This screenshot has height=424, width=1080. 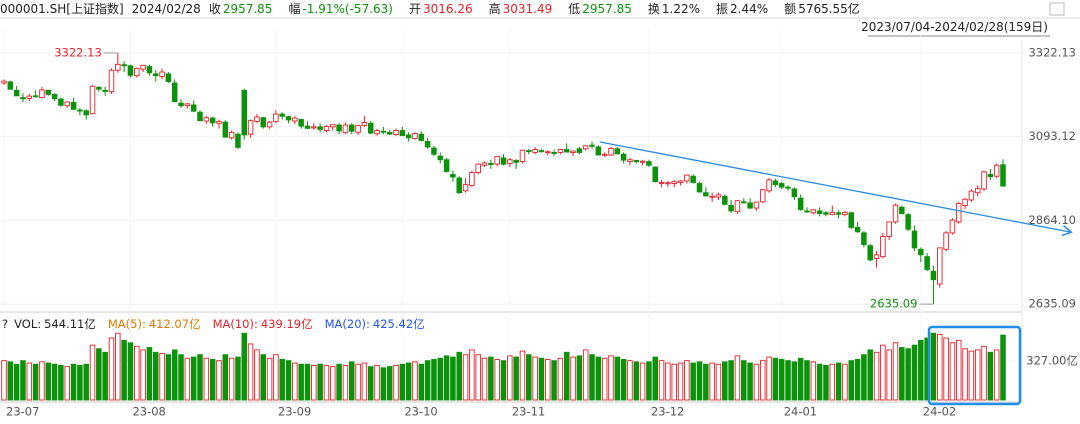 What do you see at coordinates (834, 186) in the screenshot?
I see `trend-line` at bounding box center [834, 186].